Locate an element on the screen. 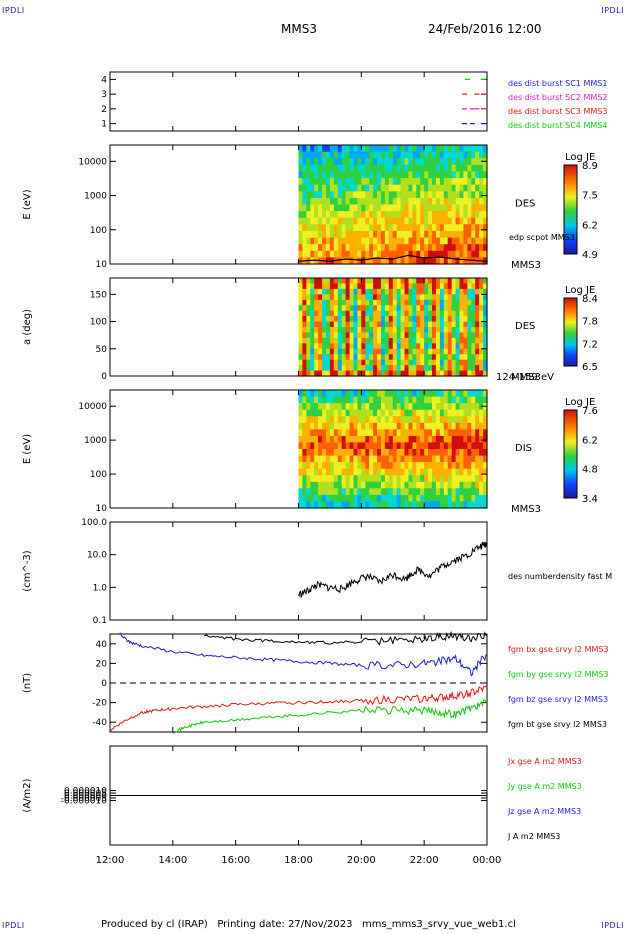 The width and height of the screenshot is (630, 934). panel-density is located at coordinates (298, 571).